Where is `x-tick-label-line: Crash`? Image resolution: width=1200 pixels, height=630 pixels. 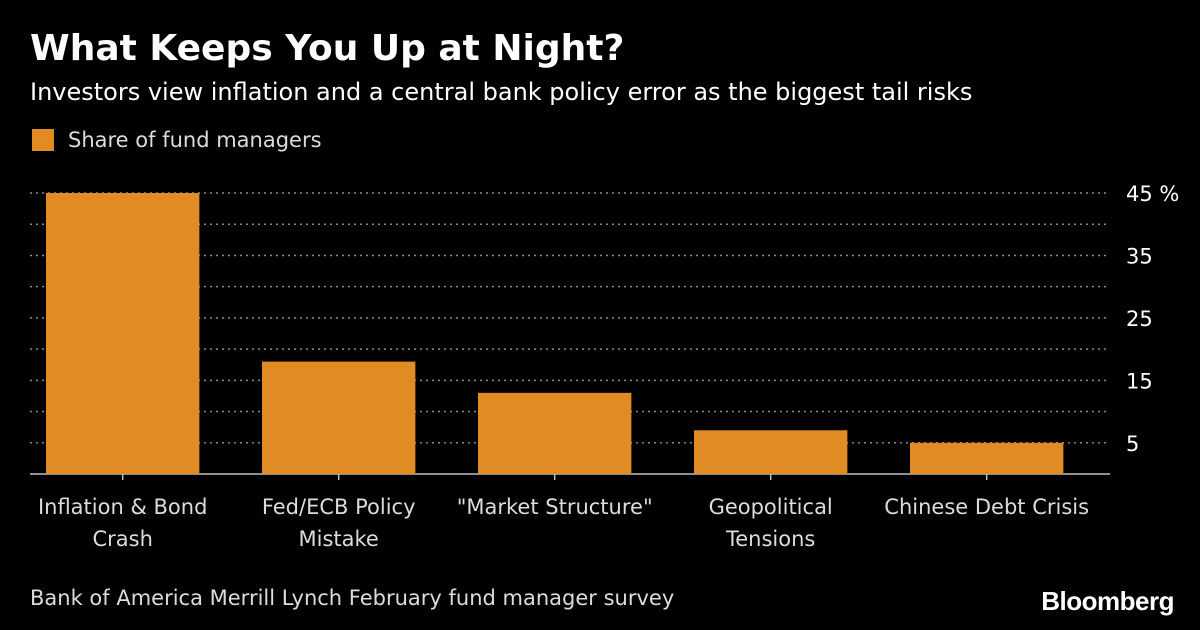
x-tick-label-line: Crash is located at coordinates (122, 539).